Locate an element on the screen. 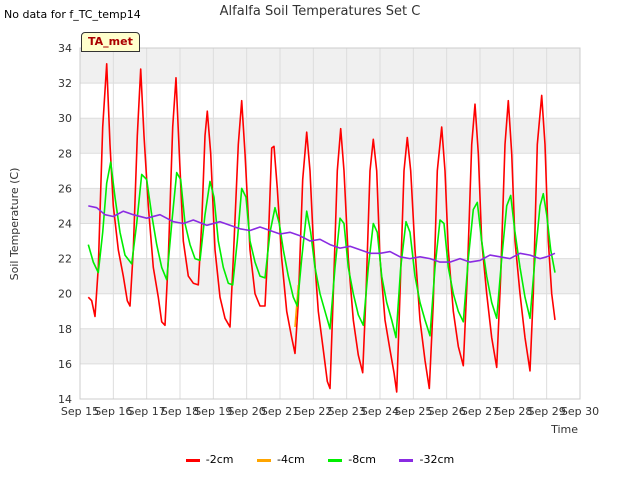  legend-swatch-4cm is located at coordinates (264, 460).